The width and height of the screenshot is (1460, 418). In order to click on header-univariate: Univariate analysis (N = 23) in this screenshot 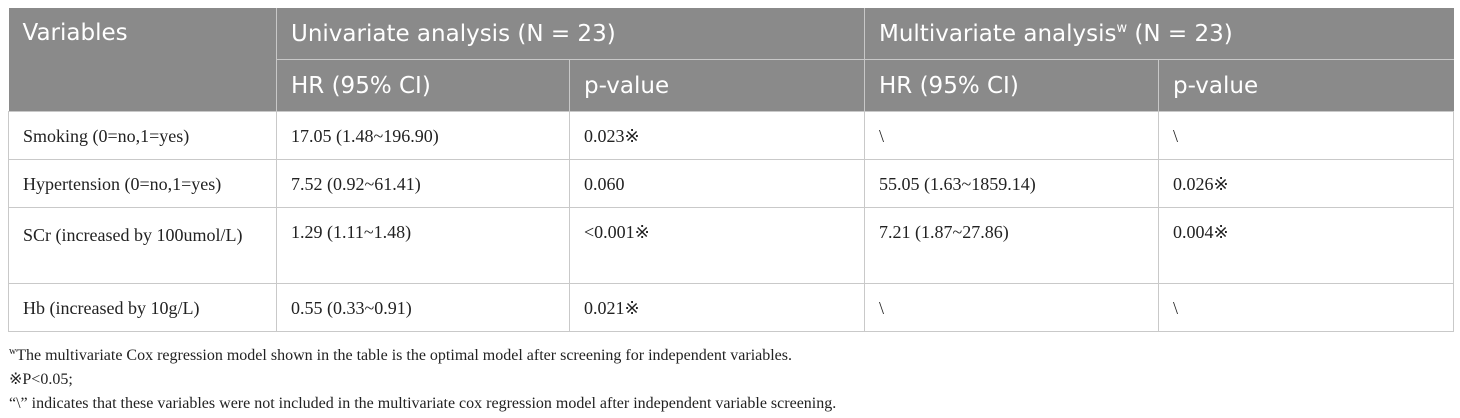, I will do `click(570, 34)`.